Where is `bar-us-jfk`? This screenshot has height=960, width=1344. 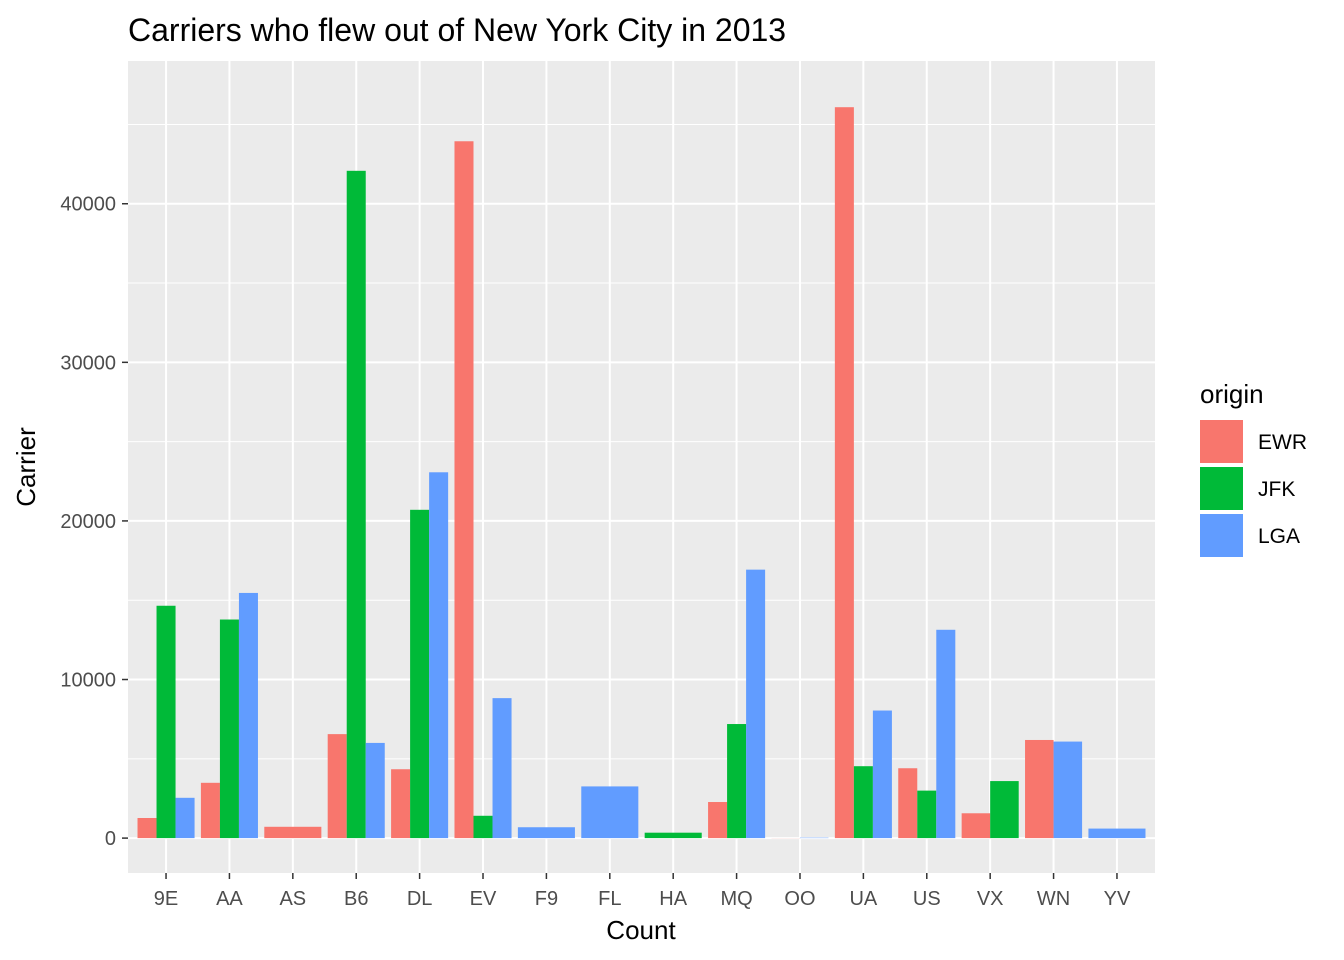 bar-us-jfk is located at coordinates (927, 814).